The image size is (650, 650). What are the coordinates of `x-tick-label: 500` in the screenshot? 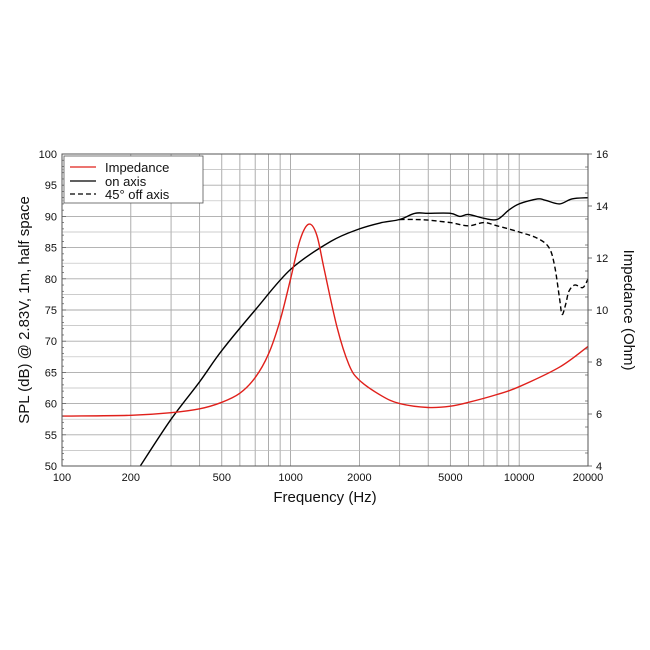 It's located at (222, 478).